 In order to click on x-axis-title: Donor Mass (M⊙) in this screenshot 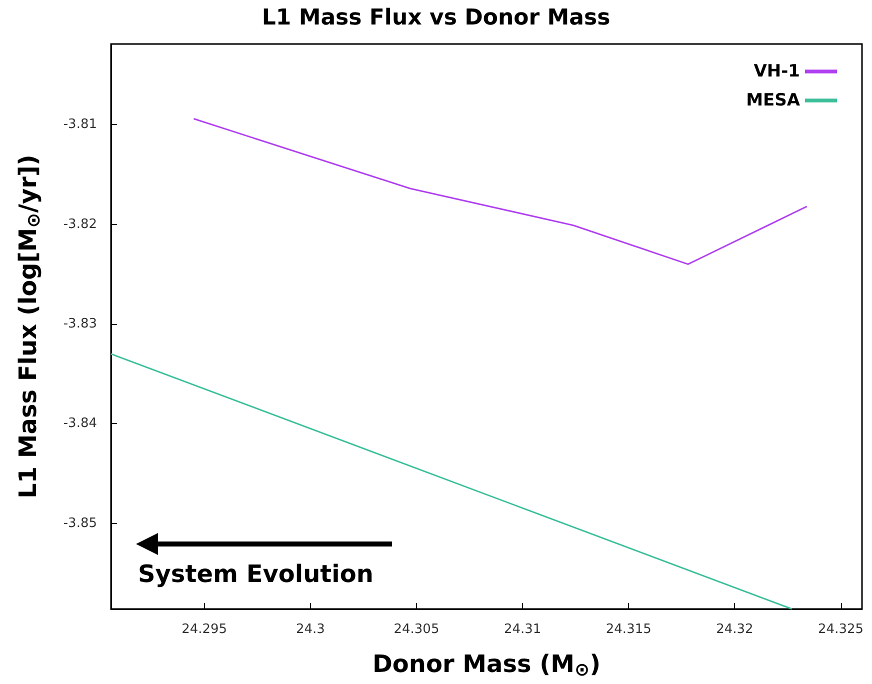, I will do `click(486, 665)`.